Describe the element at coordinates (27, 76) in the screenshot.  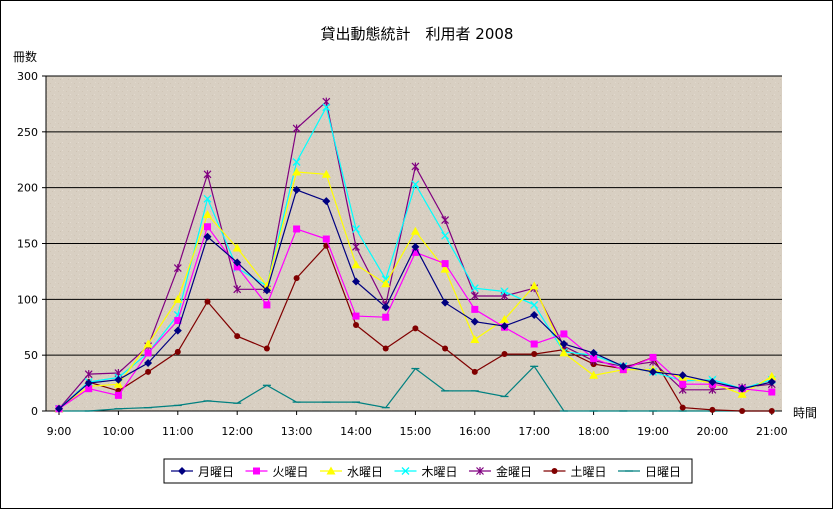
I see `y-tick-label: 300` at that location.